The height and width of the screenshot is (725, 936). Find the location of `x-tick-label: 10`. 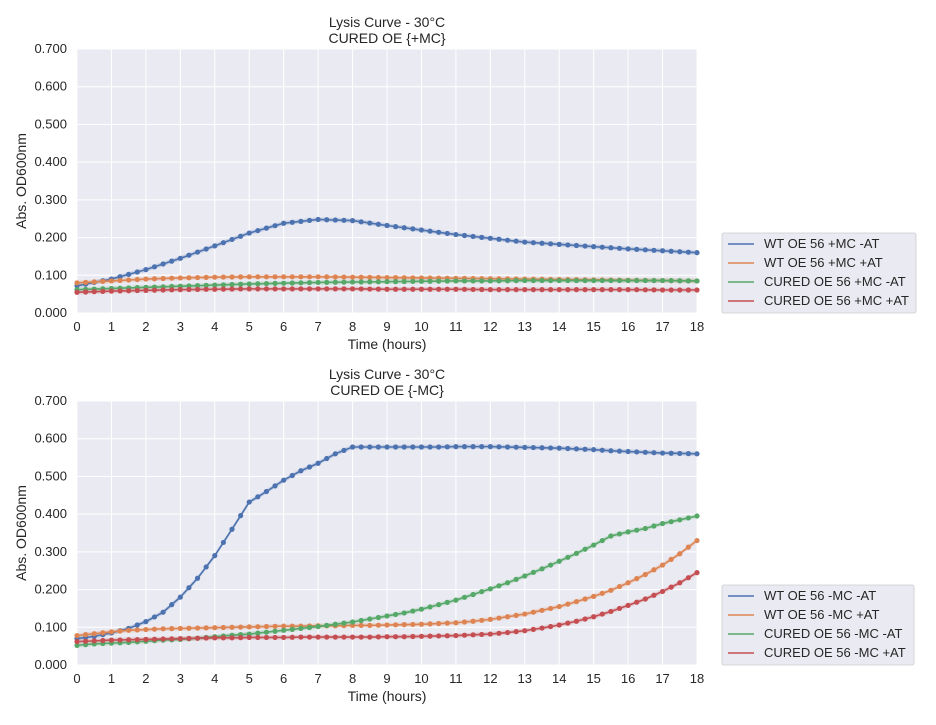

x-tick-label: 10 is located at coordinates (421, 326).